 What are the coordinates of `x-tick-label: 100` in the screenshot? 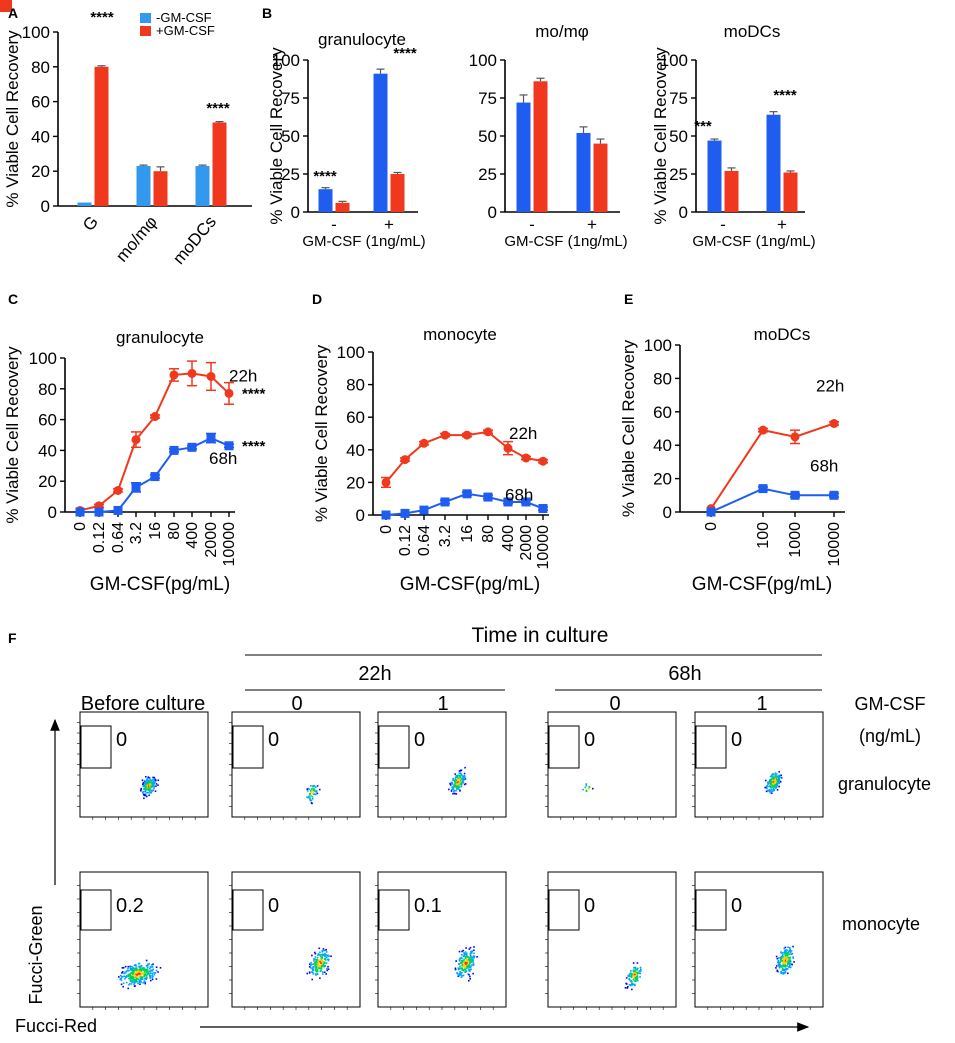 It's located at (763, 535).